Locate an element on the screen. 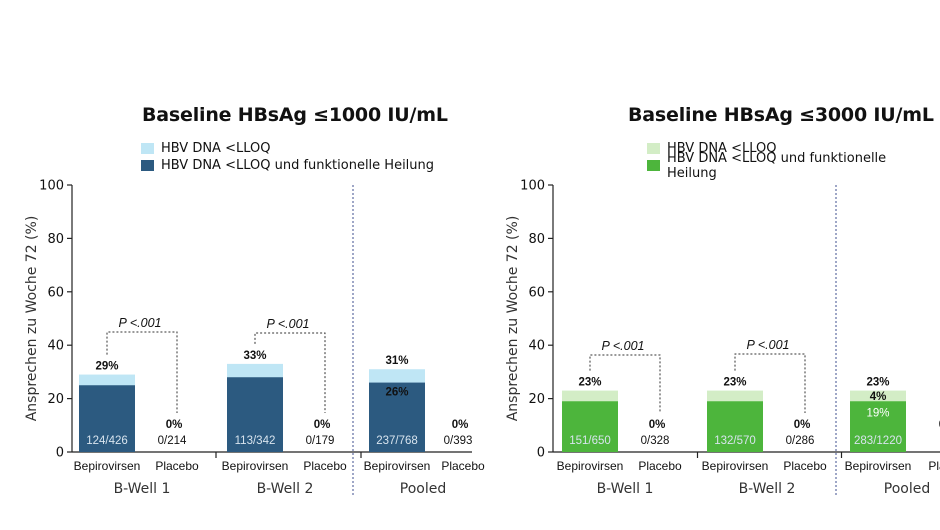  chart1-y-tick-label: 80 is located at coordinates (55, 239).